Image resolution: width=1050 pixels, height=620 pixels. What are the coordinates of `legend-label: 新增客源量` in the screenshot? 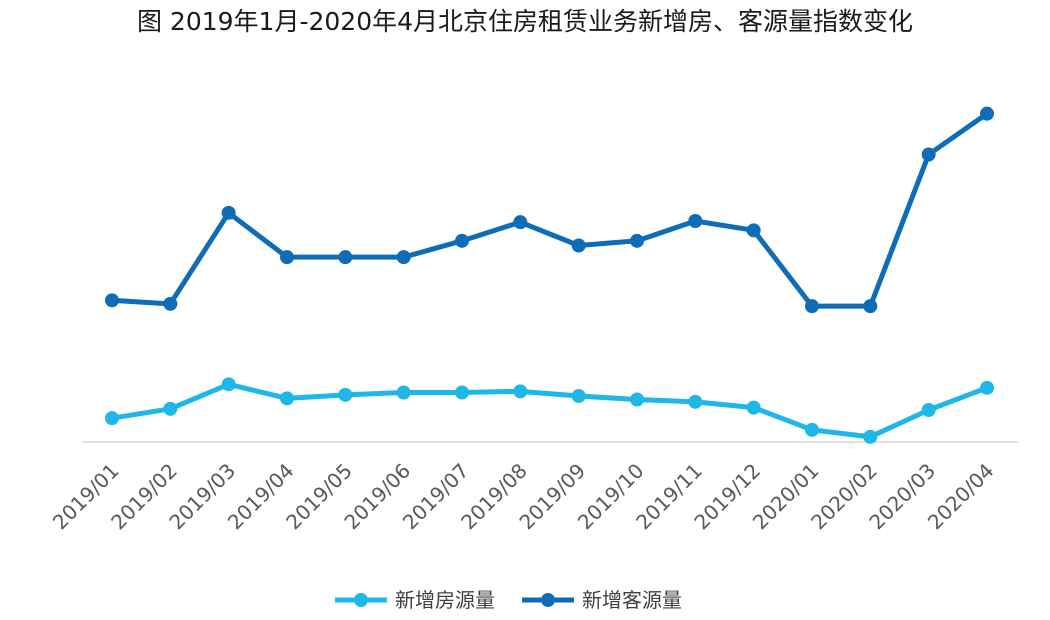 It's located at (632, 600).